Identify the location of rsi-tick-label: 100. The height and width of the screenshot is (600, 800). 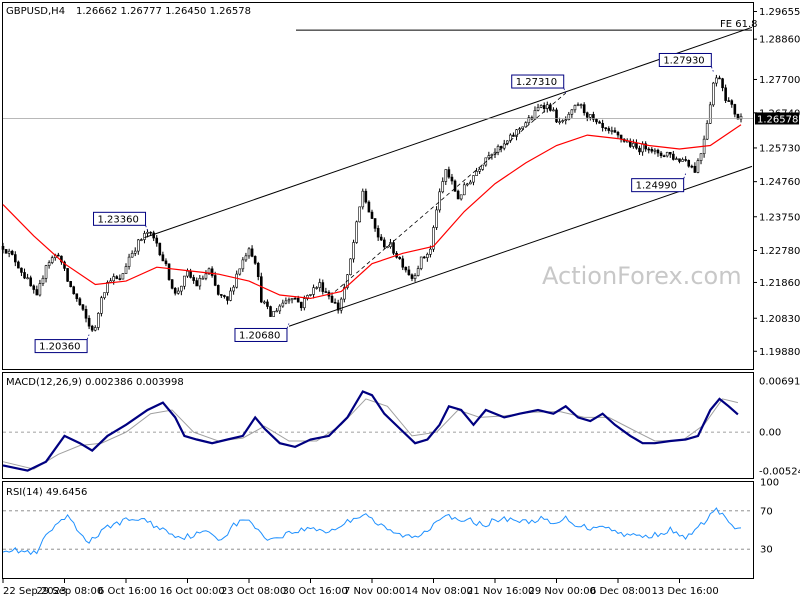
(769, 483).